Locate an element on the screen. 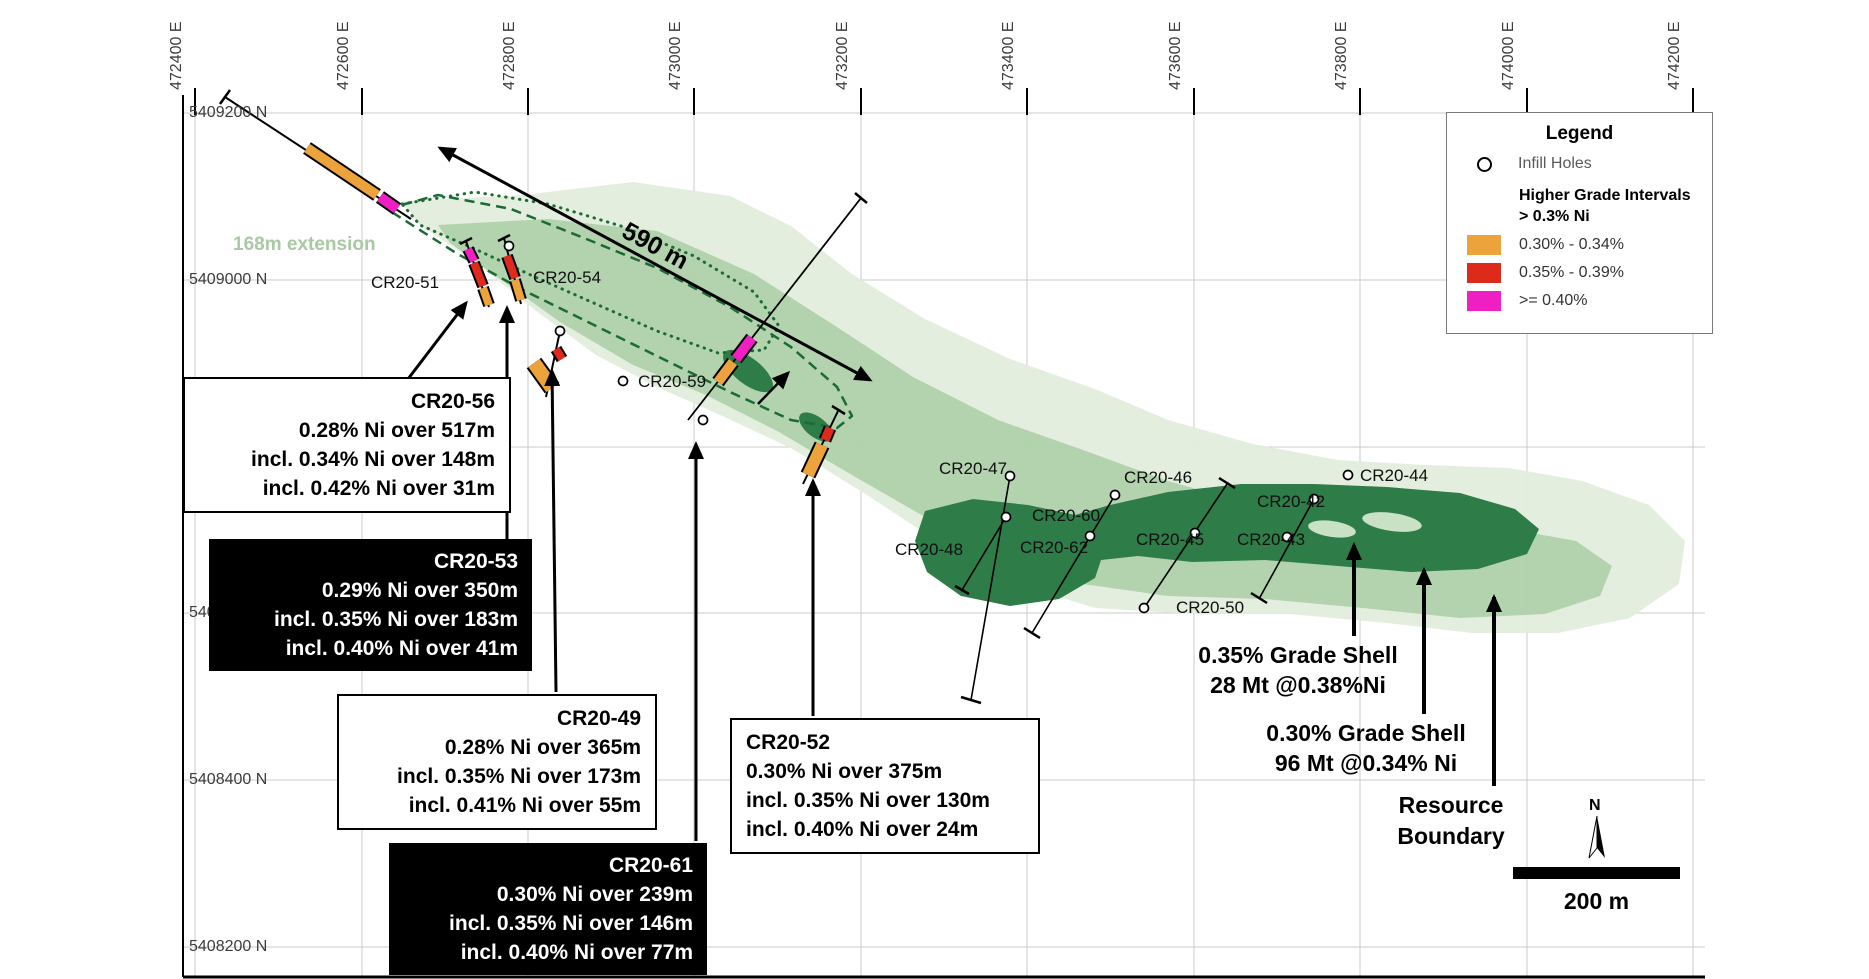  easting-label: 473000 E is located at coordinates (675, 55).